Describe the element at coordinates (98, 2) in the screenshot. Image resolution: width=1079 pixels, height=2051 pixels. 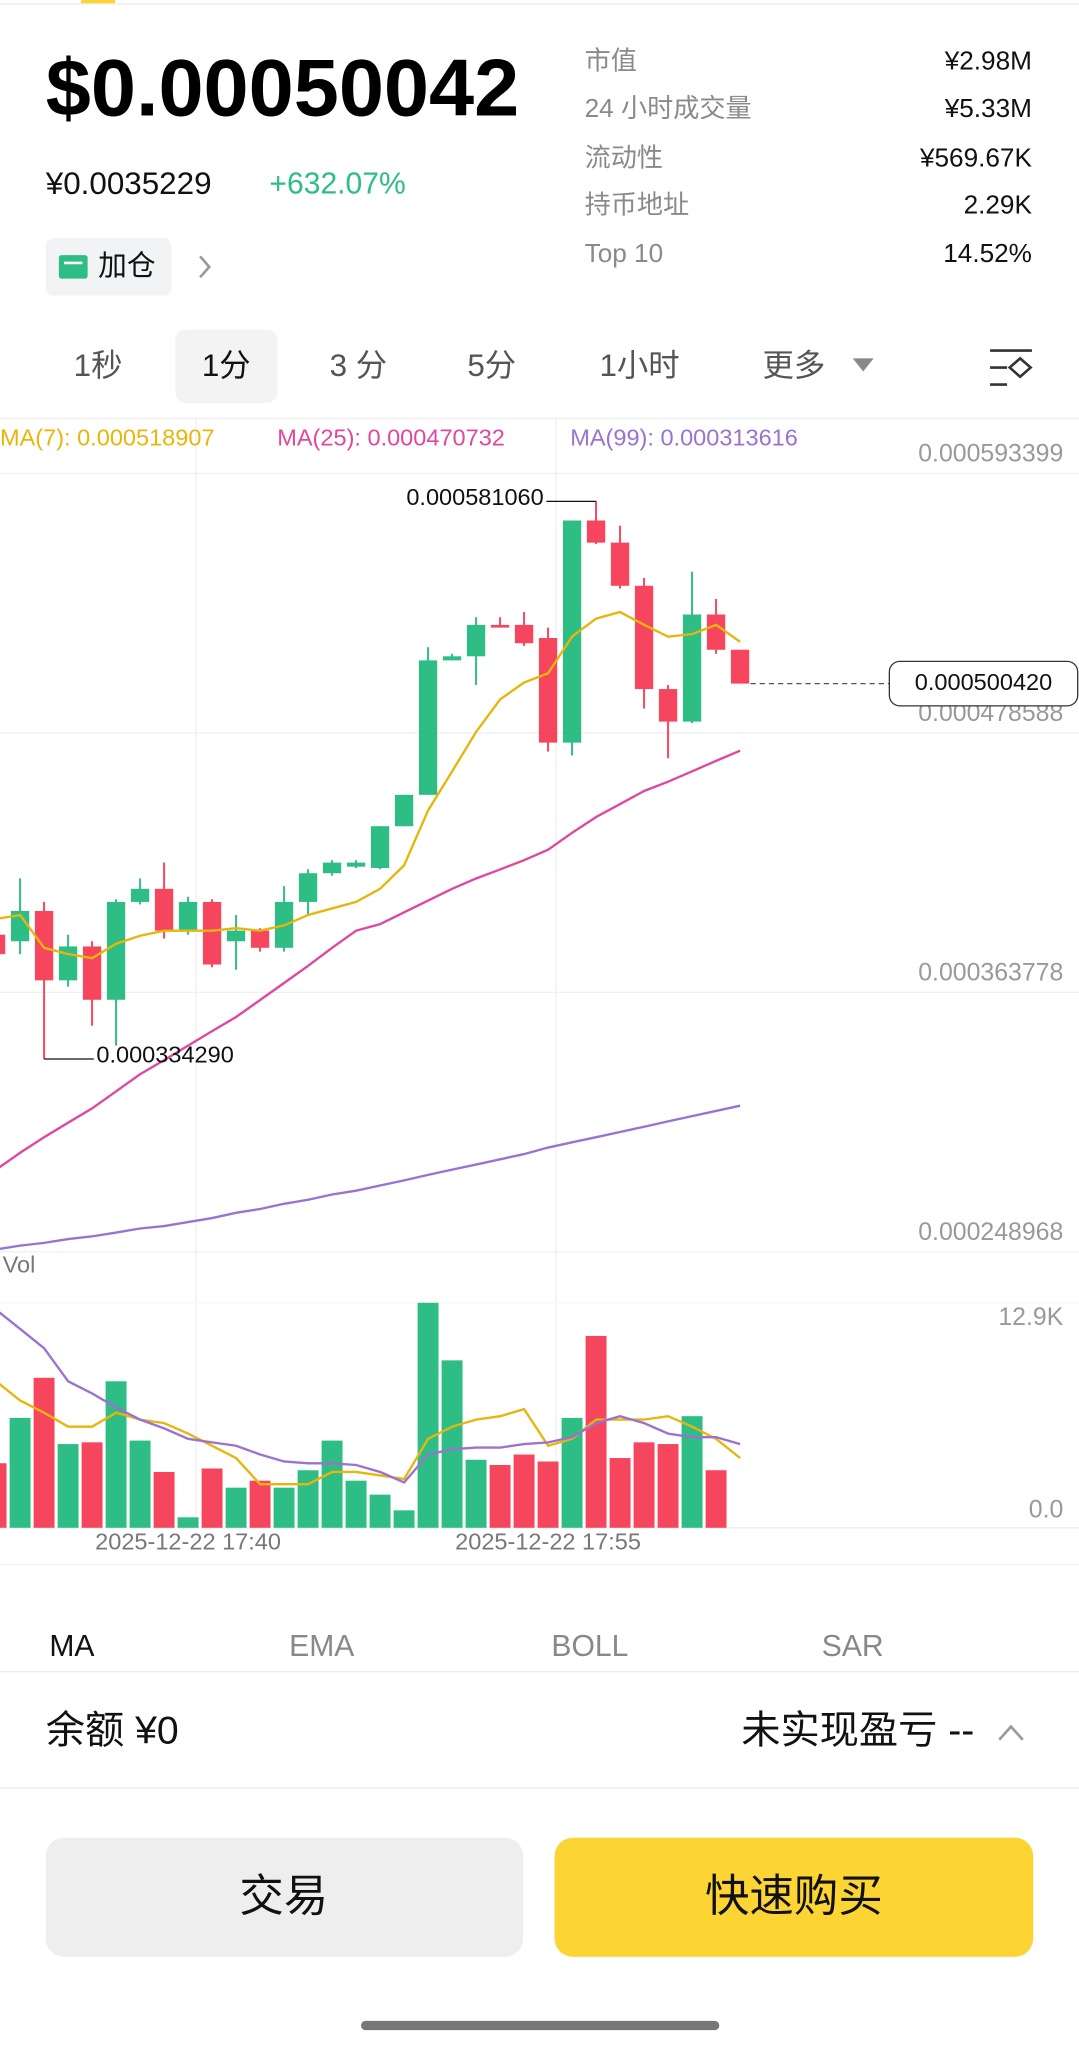
I see `top-indicator` at that location.